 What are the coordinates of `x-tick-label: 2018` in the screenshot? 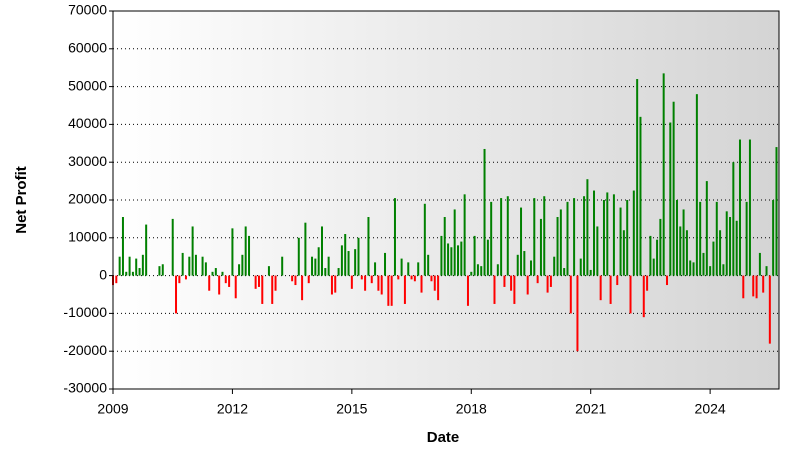 It's located at (471, 409).